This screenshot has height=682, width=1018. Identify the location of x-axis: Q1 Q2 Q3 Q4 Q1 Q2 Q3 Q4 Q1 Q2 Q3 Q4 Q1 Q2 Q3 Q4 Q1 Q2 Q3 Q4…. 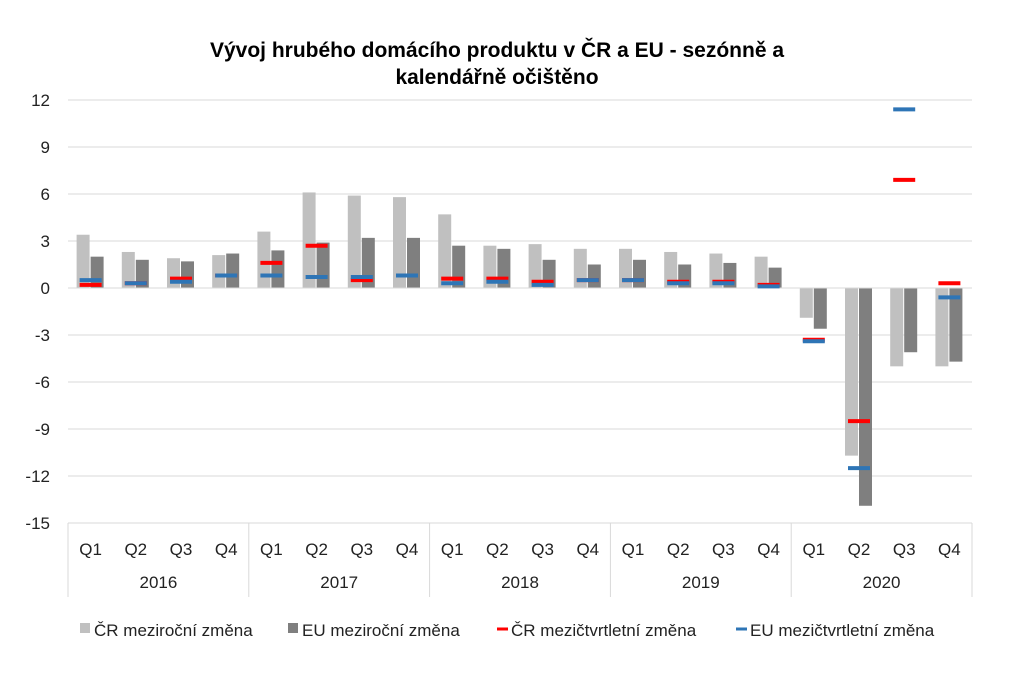
(520, 559).